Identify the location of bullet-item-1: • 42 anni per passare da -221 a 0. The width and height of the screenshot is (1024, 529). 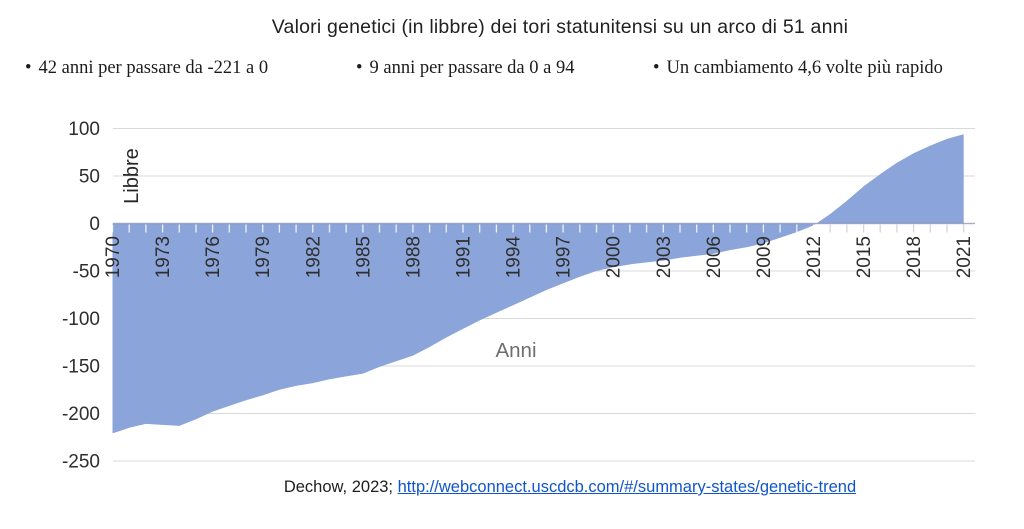
(146, 68).